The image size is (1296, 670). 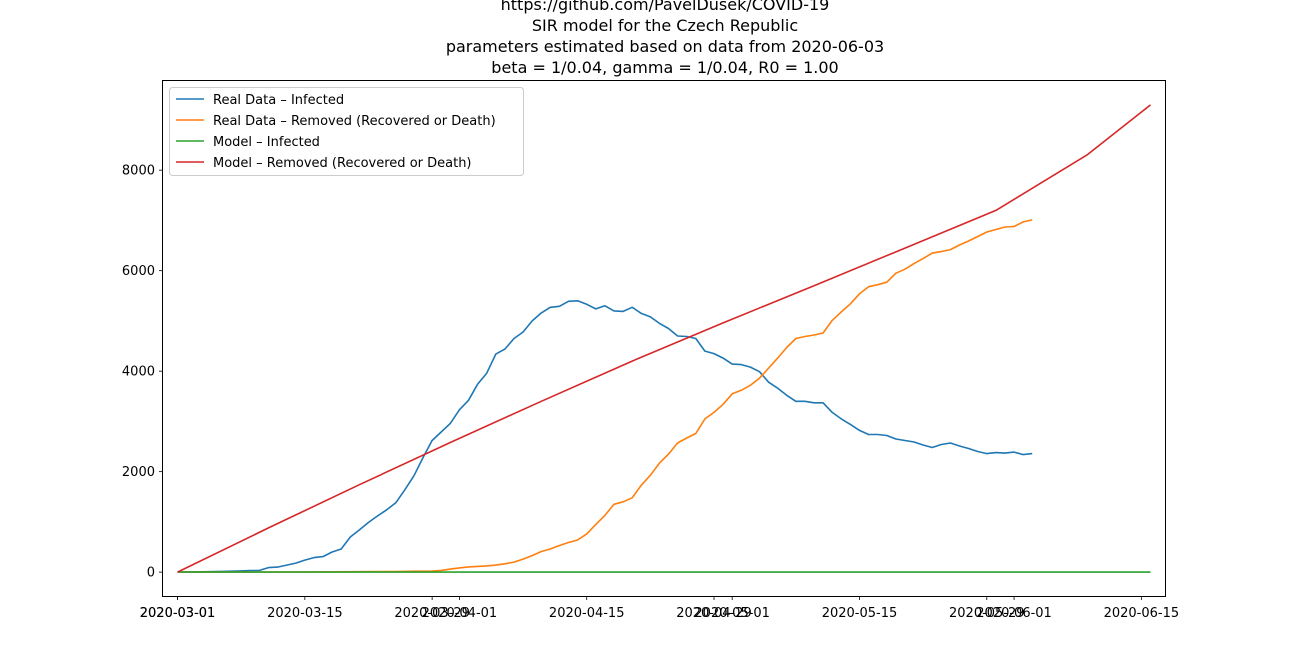 What do you see at coordinates (354, 121) in the screenshot?
I see `legend-label-real-removed: Real Data – Removed (Recovered or Death)` at bounding box center [354, 121].